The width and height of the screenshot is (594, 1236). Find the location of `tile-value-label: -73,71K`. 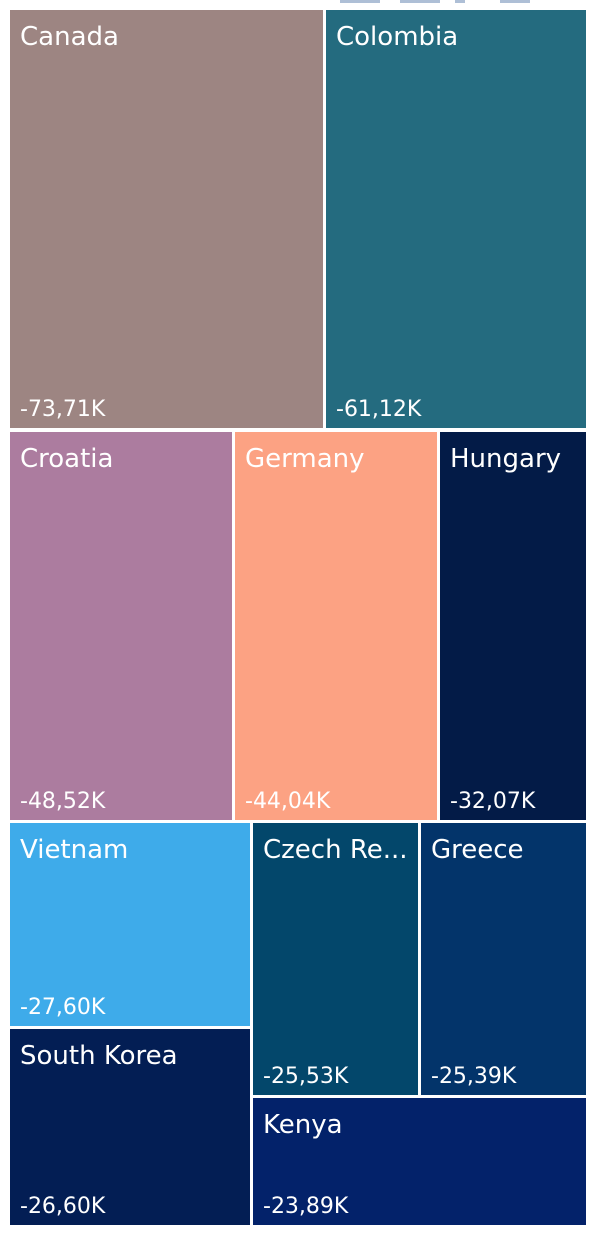

tile-value-label: -73,71K is located at coordinates (63, 409).